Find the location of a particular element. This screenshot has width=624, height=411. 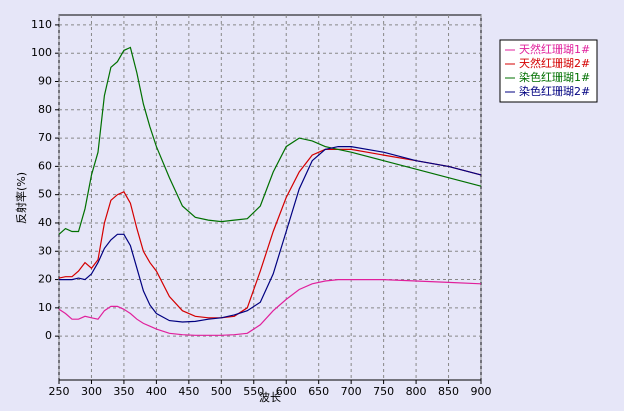

x-tick-label: 750 is located at coordinates (383, 391).